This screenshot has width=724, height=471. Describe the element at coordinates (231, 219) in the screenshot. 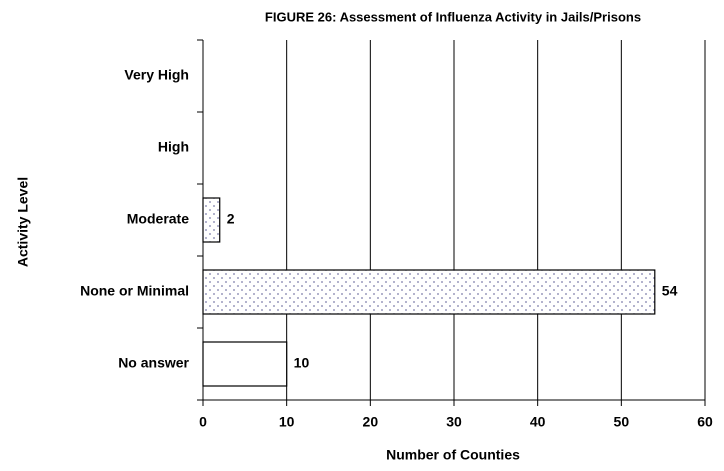

I see `data-label: 2` at that location.